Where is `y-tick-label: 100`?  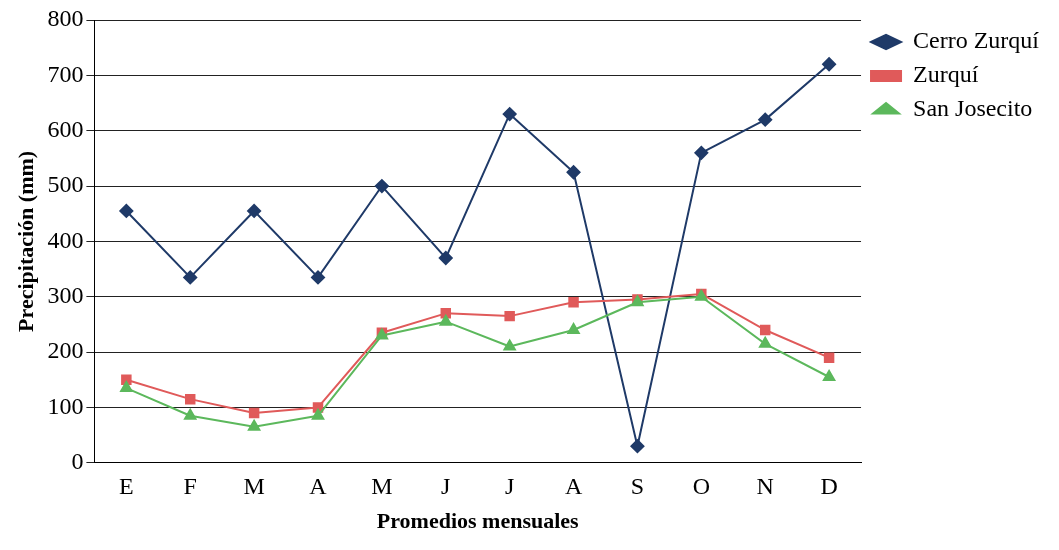 y-tick-label: 100 is located at coordinates (65, 405).